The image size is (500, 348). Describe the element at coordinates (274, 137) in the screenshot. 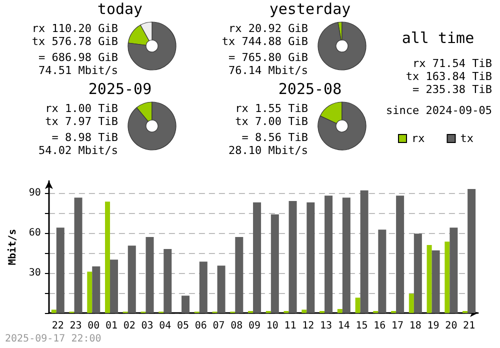

I see `text: = 8.56 TiB` at that location.